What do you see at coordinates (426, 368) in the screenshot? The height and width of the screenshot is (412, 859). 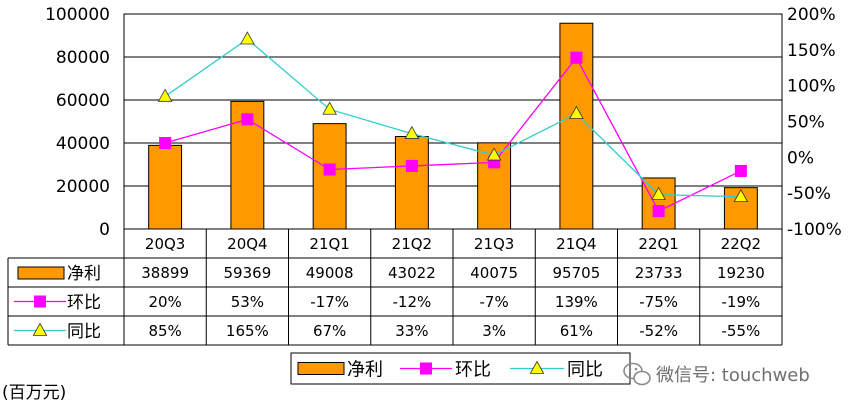 I see `legend-key-qoq-marker` at bounding box center [426, 368].